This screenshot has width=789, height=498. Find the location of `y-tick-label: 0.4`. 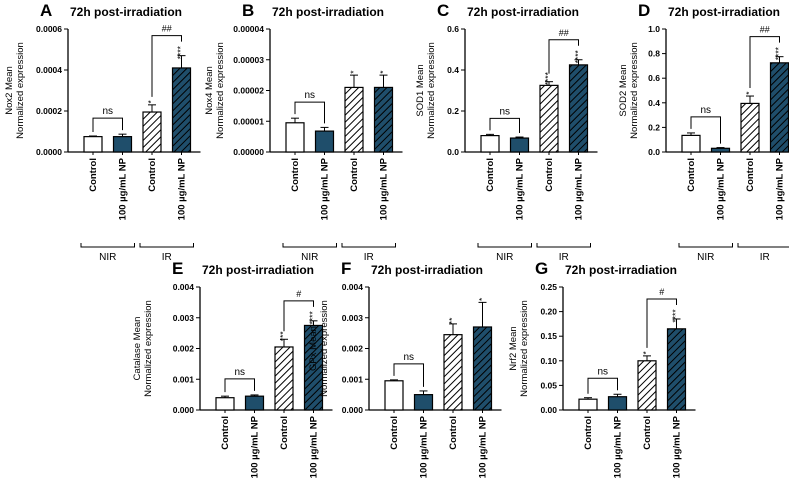

y-tick-label: 0.4 is located at coordinates (453, 70).